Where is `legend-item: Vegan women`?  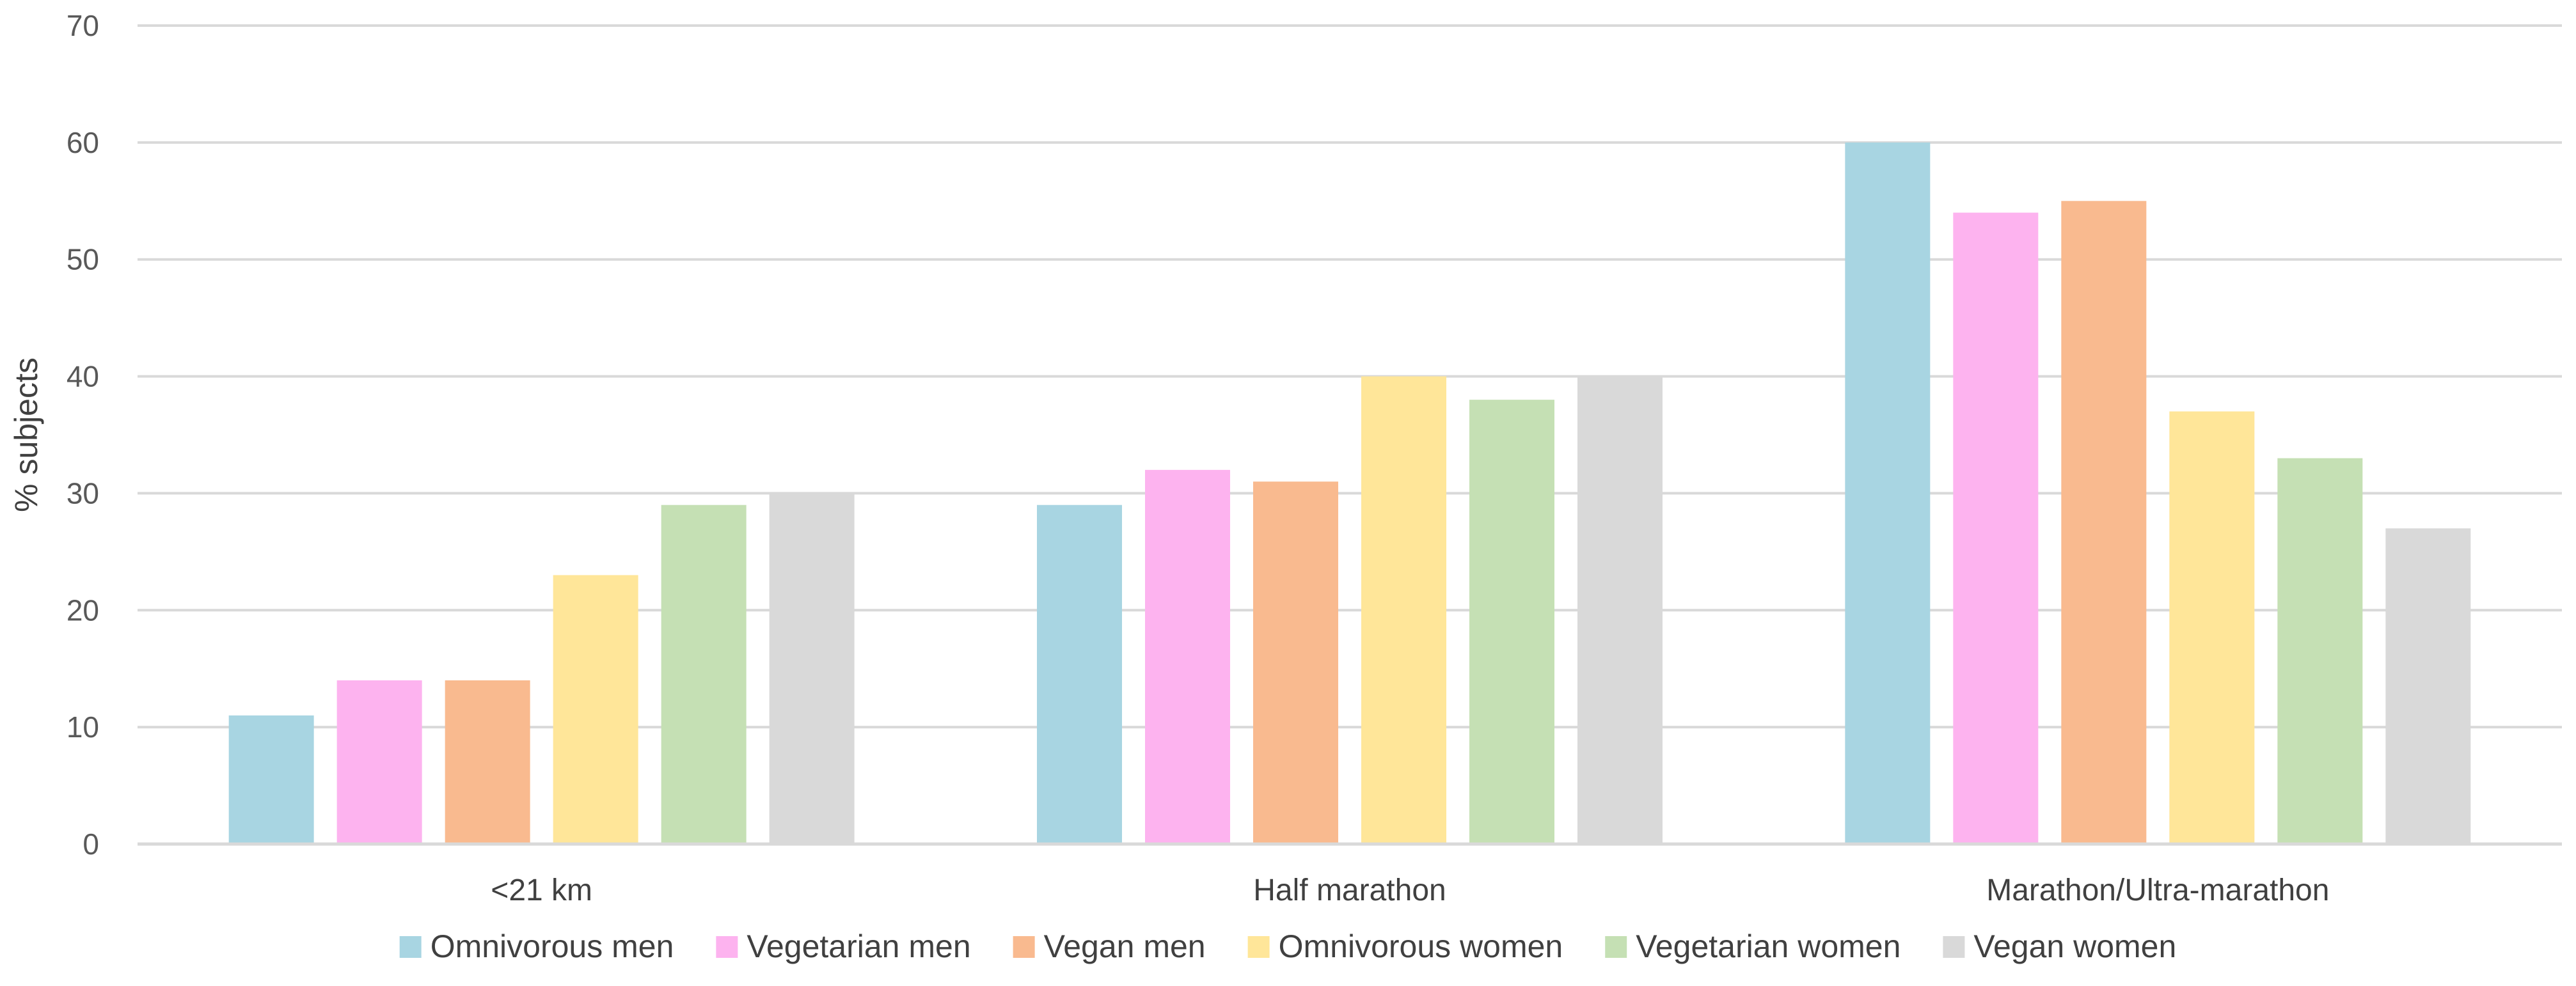 legend-item: Vegan women is located at coordinates (2059, 946).